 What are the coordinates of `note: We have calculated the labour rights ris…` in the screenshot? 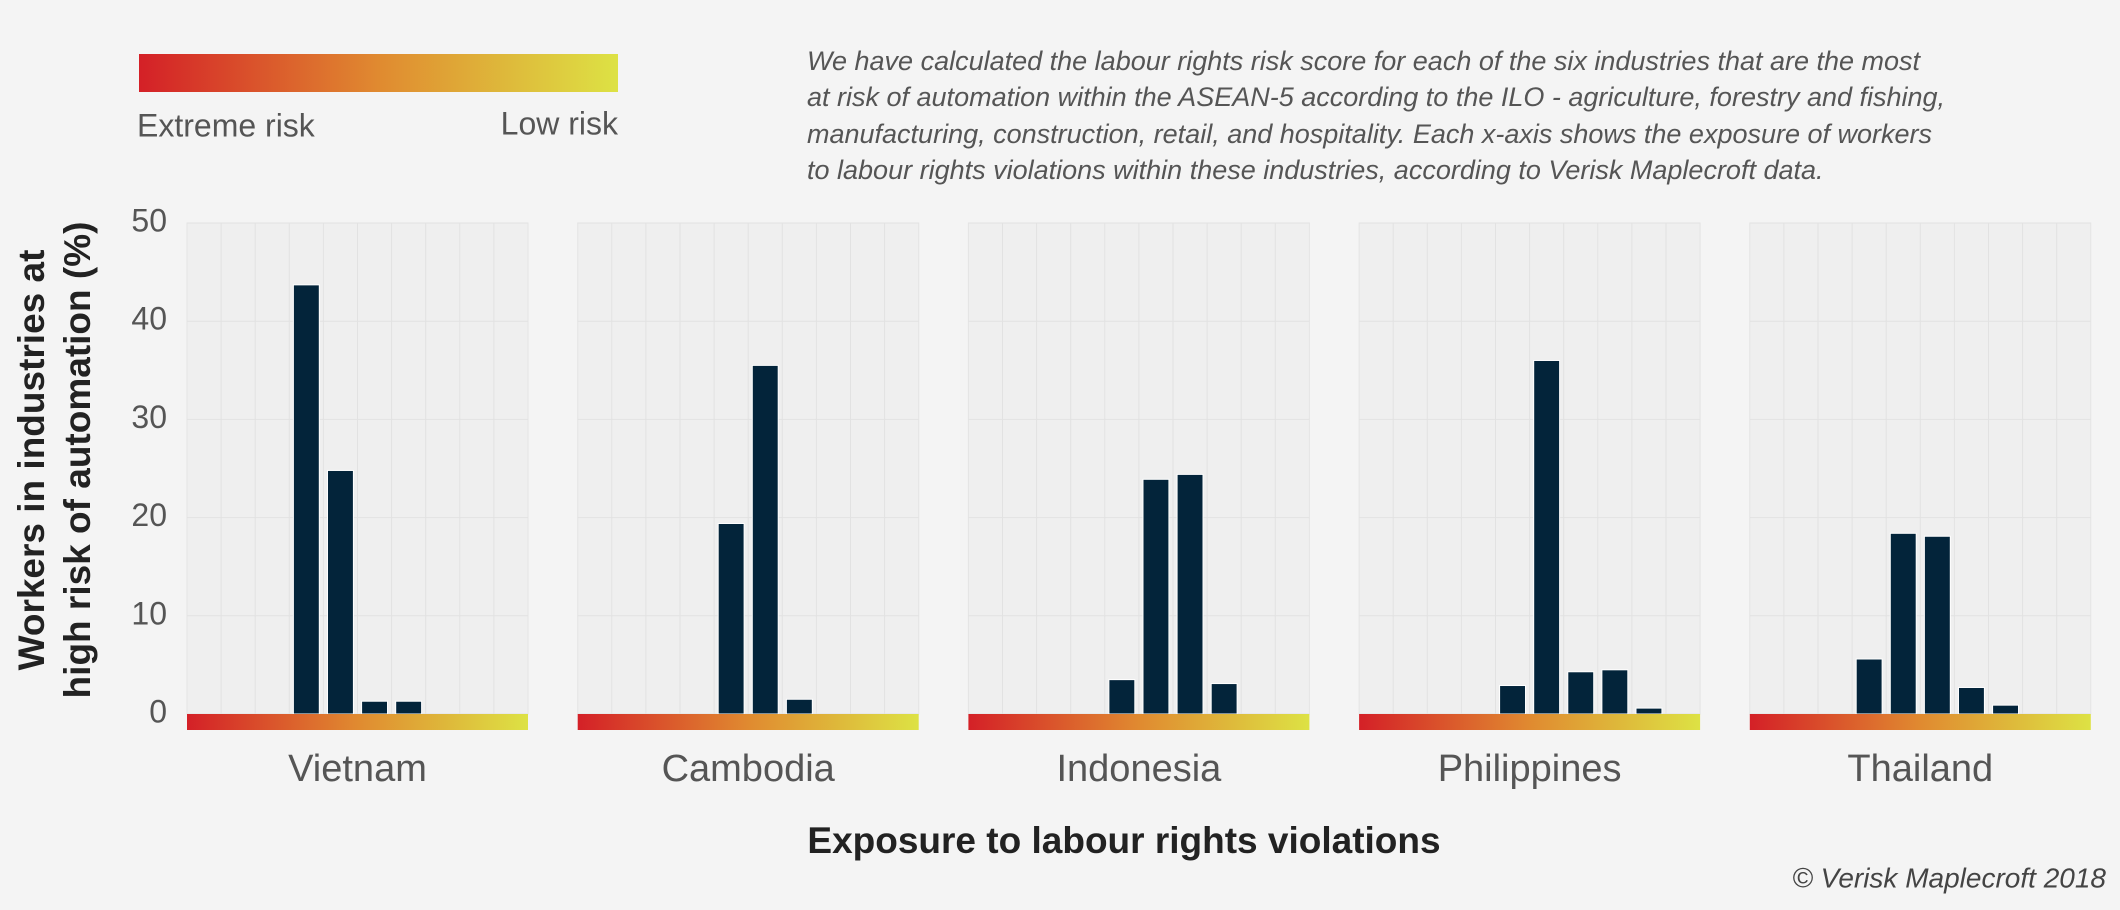 It's located at (1364, 61).